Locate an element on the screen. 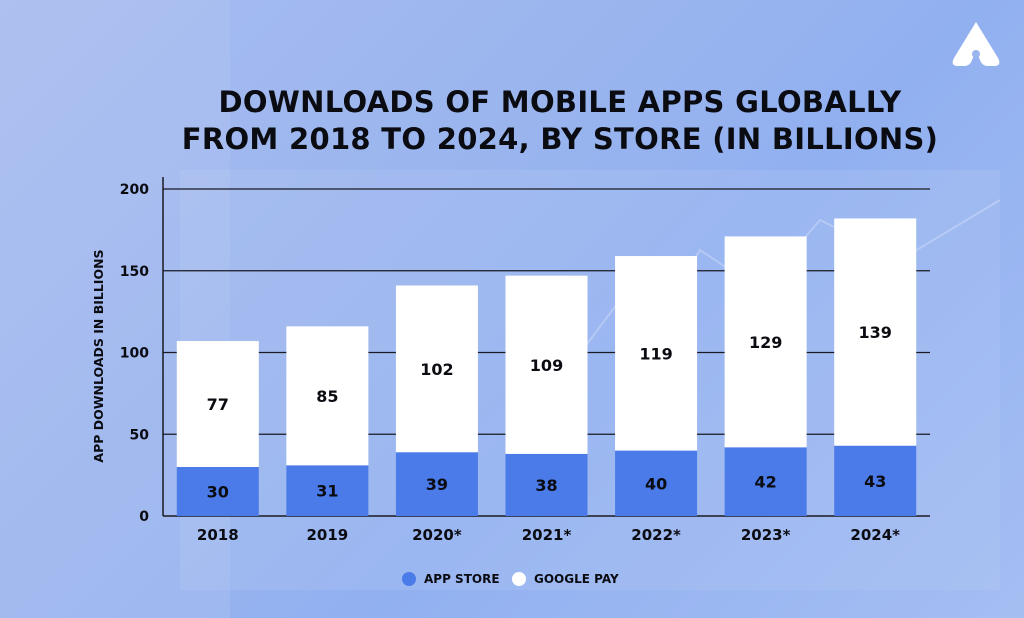 This screenshot has width=1024, height=618. x-tick-label: 2021* is located at coordinates (547, 535).